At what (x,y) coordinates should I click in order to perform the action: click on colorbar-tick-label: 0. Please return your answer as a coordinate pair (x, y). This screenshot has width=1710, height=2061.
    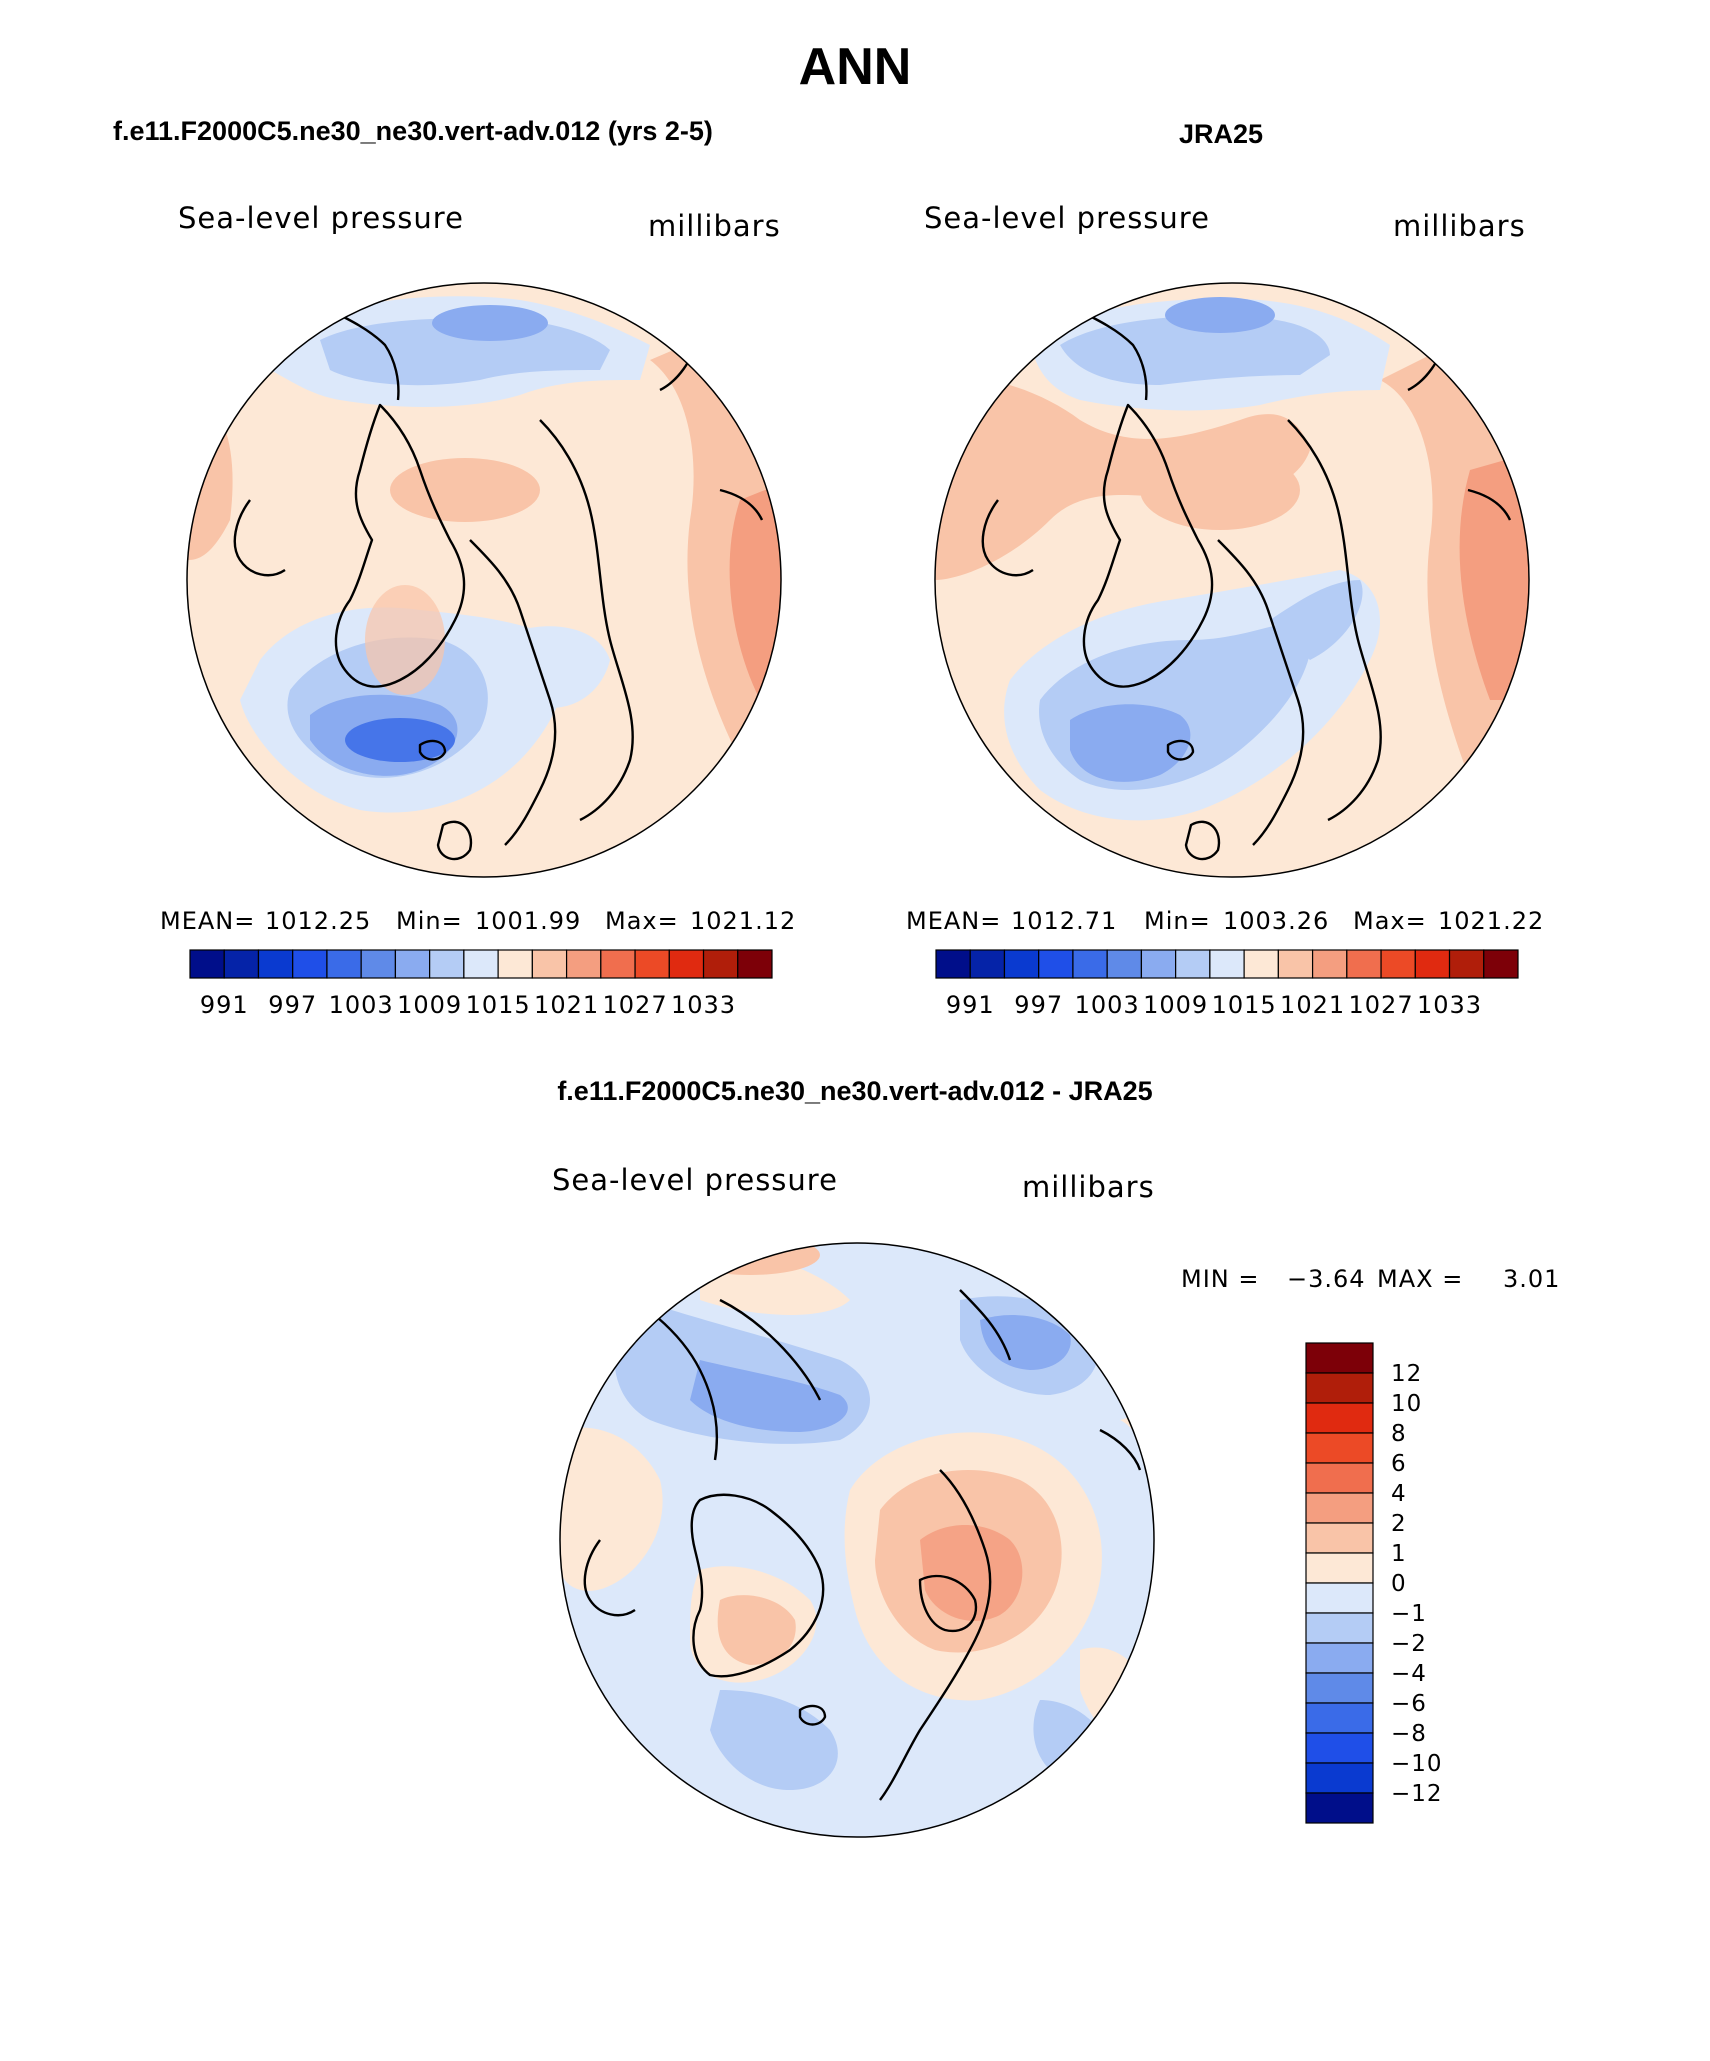
    Looking at the image, I should click on (1399, 1584).